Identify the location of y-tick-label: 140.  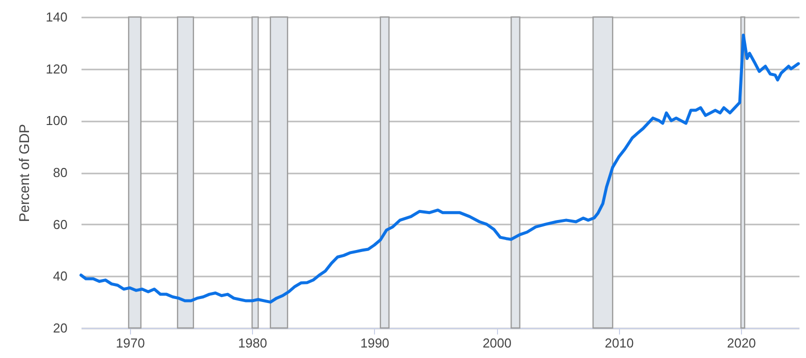
(57, 17).